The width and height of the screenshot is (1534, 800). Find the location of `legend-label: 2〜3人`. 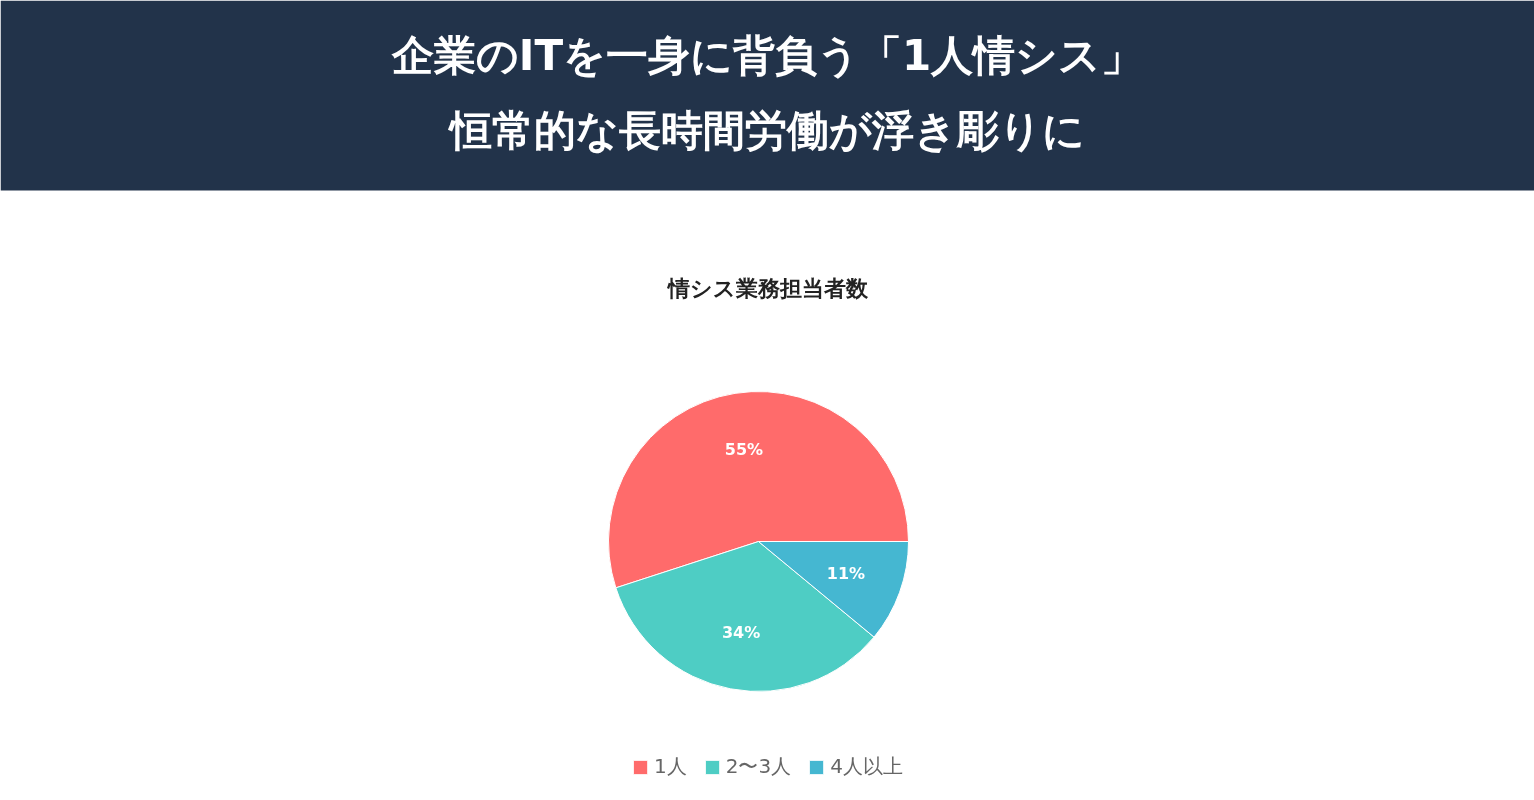

legend-label: 2〜3人 is located at coordinates (758, 766).